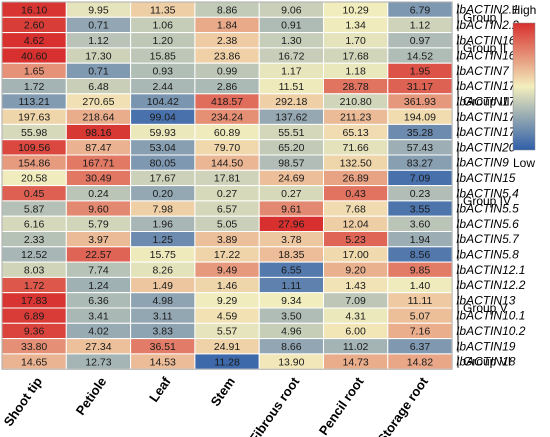 This screenshot has height=437, width=550. Describe the element at coordinates (34, 41) in the screenshot. I see `cell-value-label: 4.62` at that location.